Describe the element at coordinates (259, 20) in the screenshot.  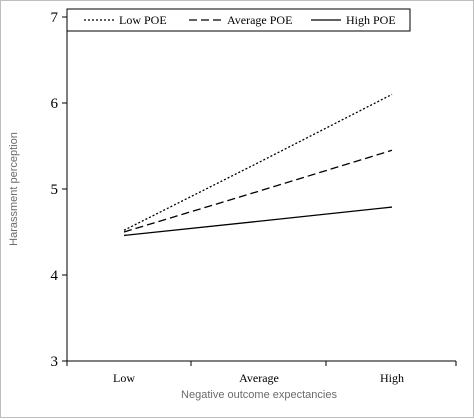
I see `legend-label-average-poe: Average POE` at that location.